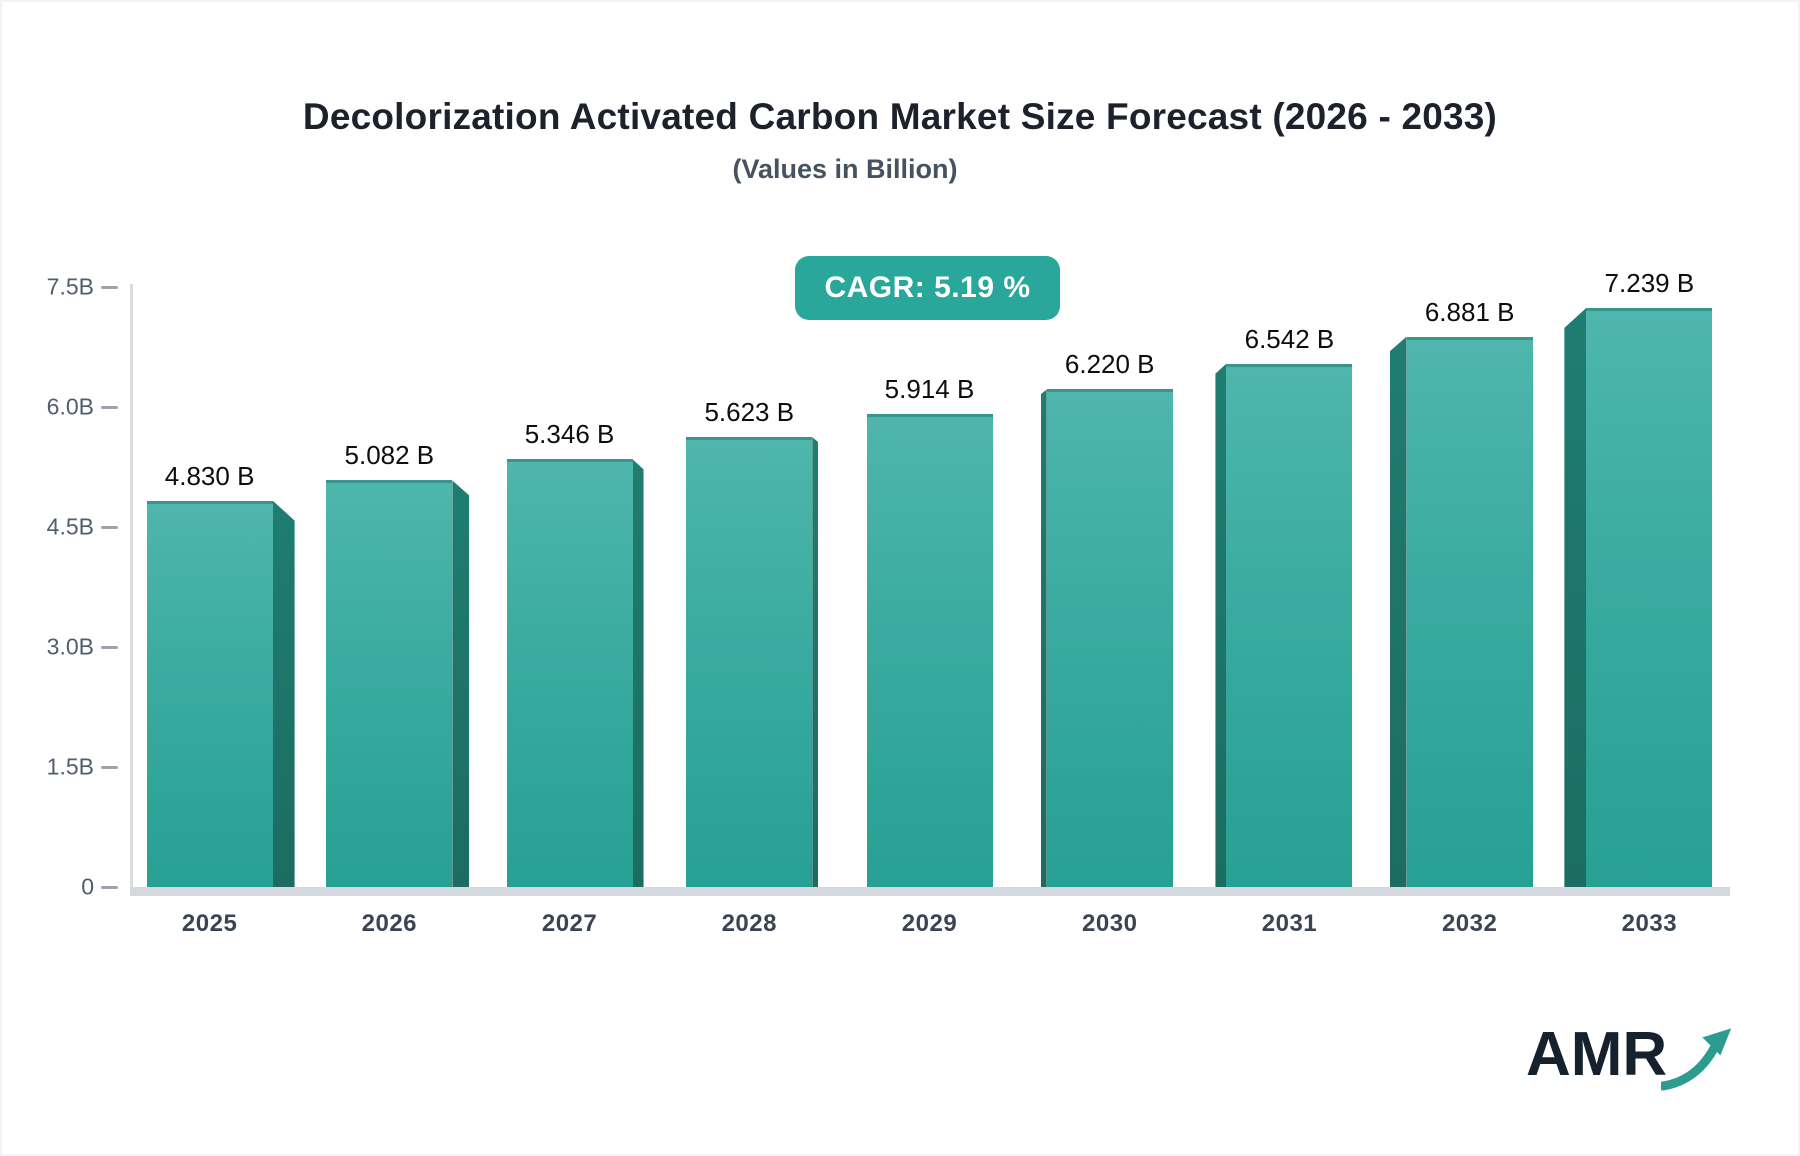 The width and height of the screenshot is (1800, 1156). I want to click on bar-2026-side, so click(461, 683).